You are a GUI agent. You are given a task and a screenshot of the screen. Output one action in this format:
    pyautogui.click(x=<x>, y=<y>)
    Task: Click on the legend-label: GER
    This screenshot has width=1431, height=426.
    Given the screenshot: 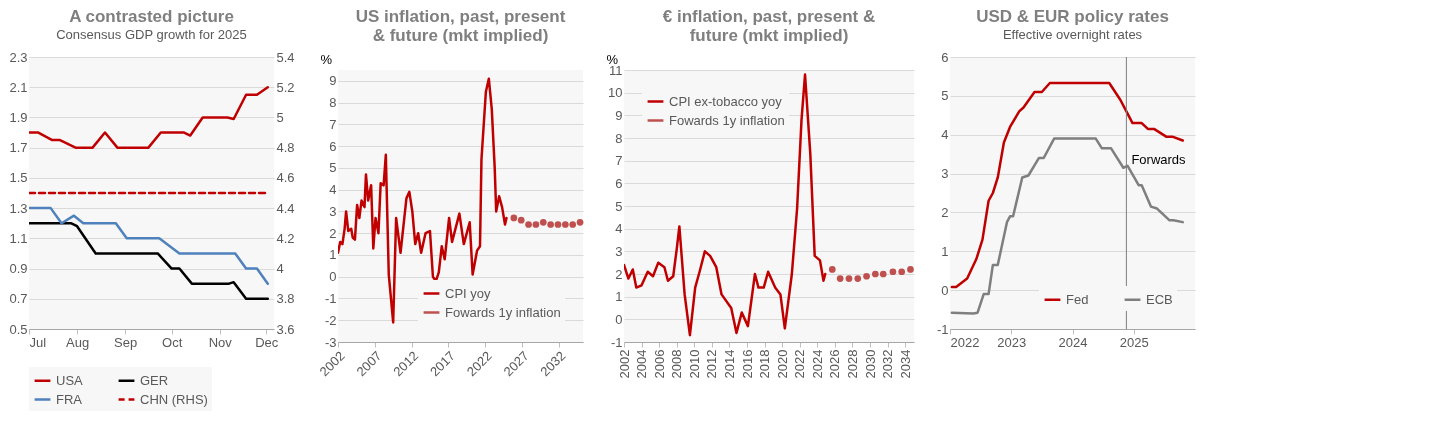 What is the action you would take?
    pyautogui.click(x=154, y=380)
    